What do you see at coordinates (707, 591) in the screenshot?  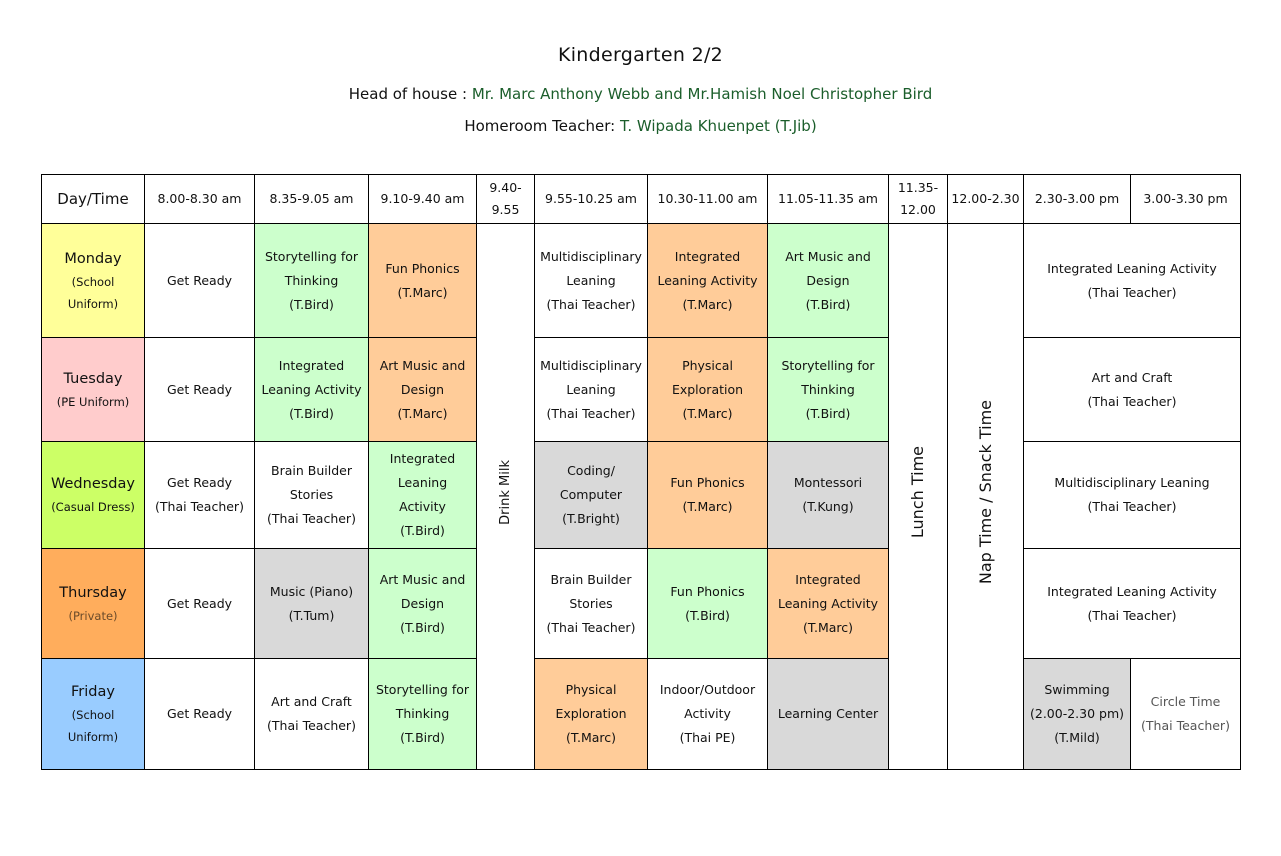 I see `lesson-line: Fun Phonics` at bounding box center [707, 591].